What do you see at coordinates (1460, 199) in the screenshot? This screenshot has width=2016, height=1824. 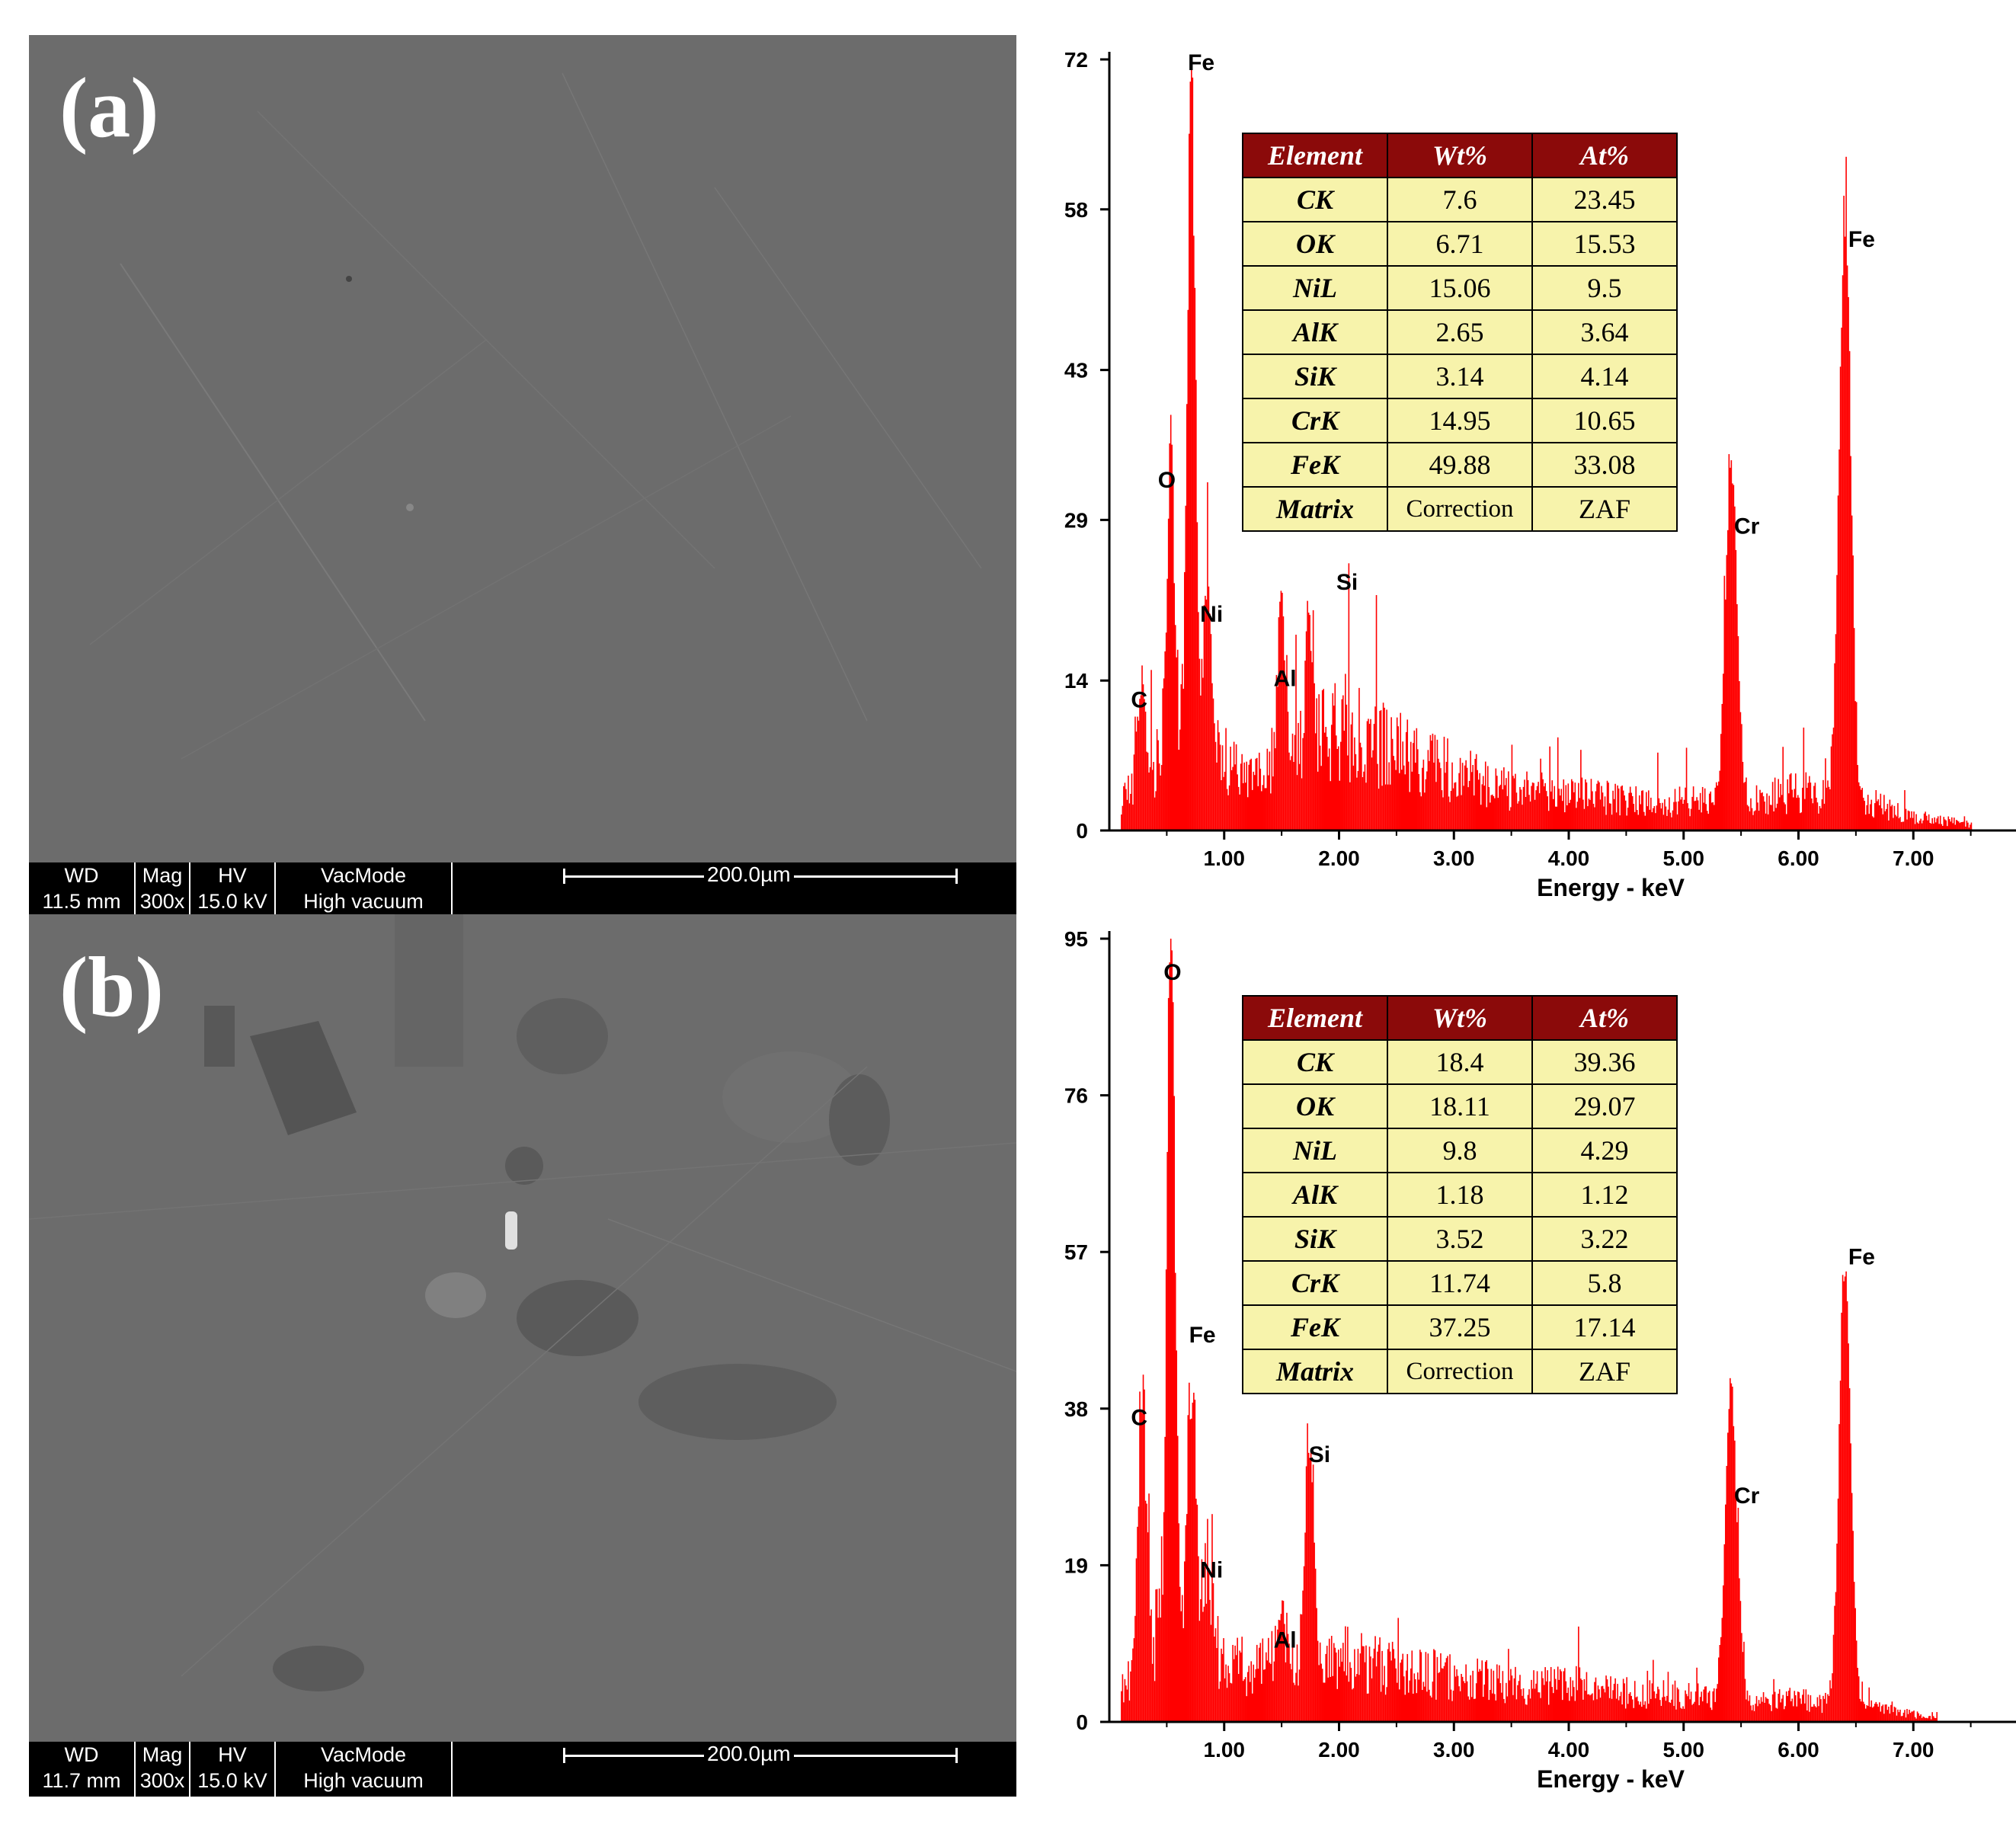 I see `table-row: CK 7.6 23.45` at bounding box center [1460, 199].